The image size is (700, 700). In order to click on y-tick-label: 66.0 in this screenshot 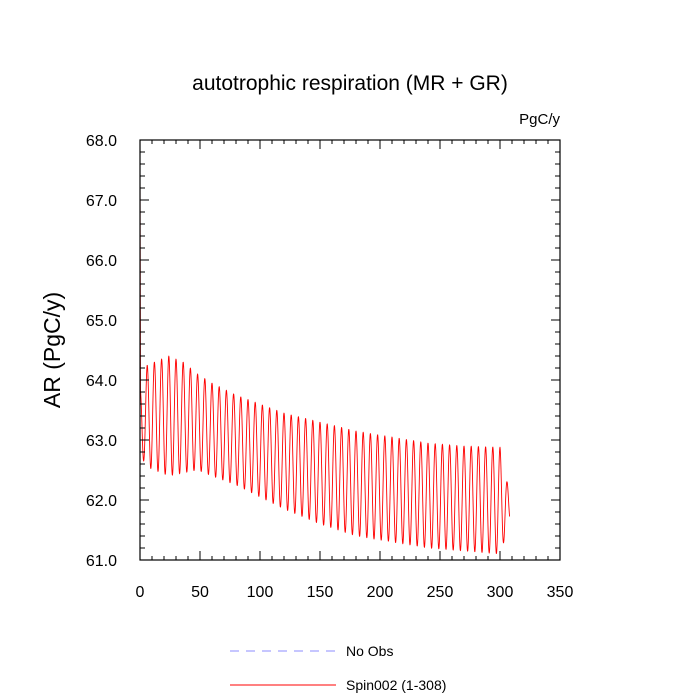, I will do `click(101, 261)`.